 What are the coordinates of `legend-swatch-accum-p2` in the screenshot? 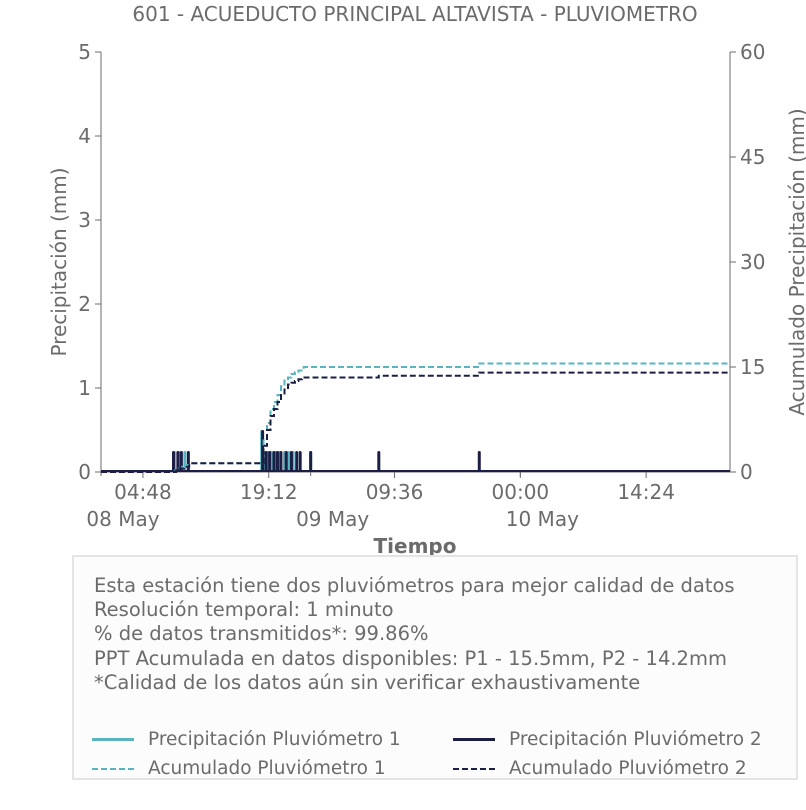 It's located at (474, 768).